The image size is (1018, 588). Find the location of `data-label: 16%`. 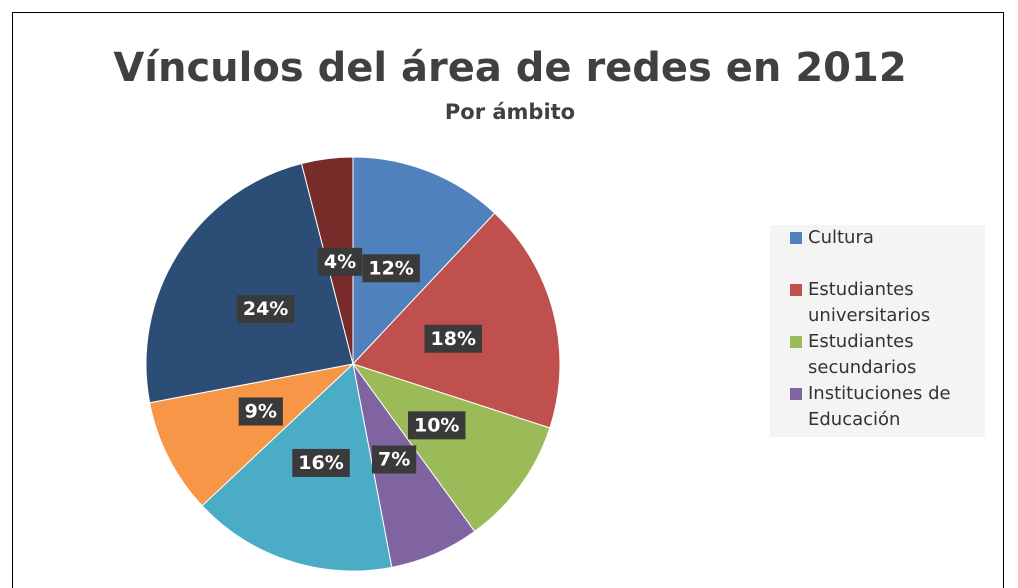

data-label: 16% is located at coordinates (321, 462).